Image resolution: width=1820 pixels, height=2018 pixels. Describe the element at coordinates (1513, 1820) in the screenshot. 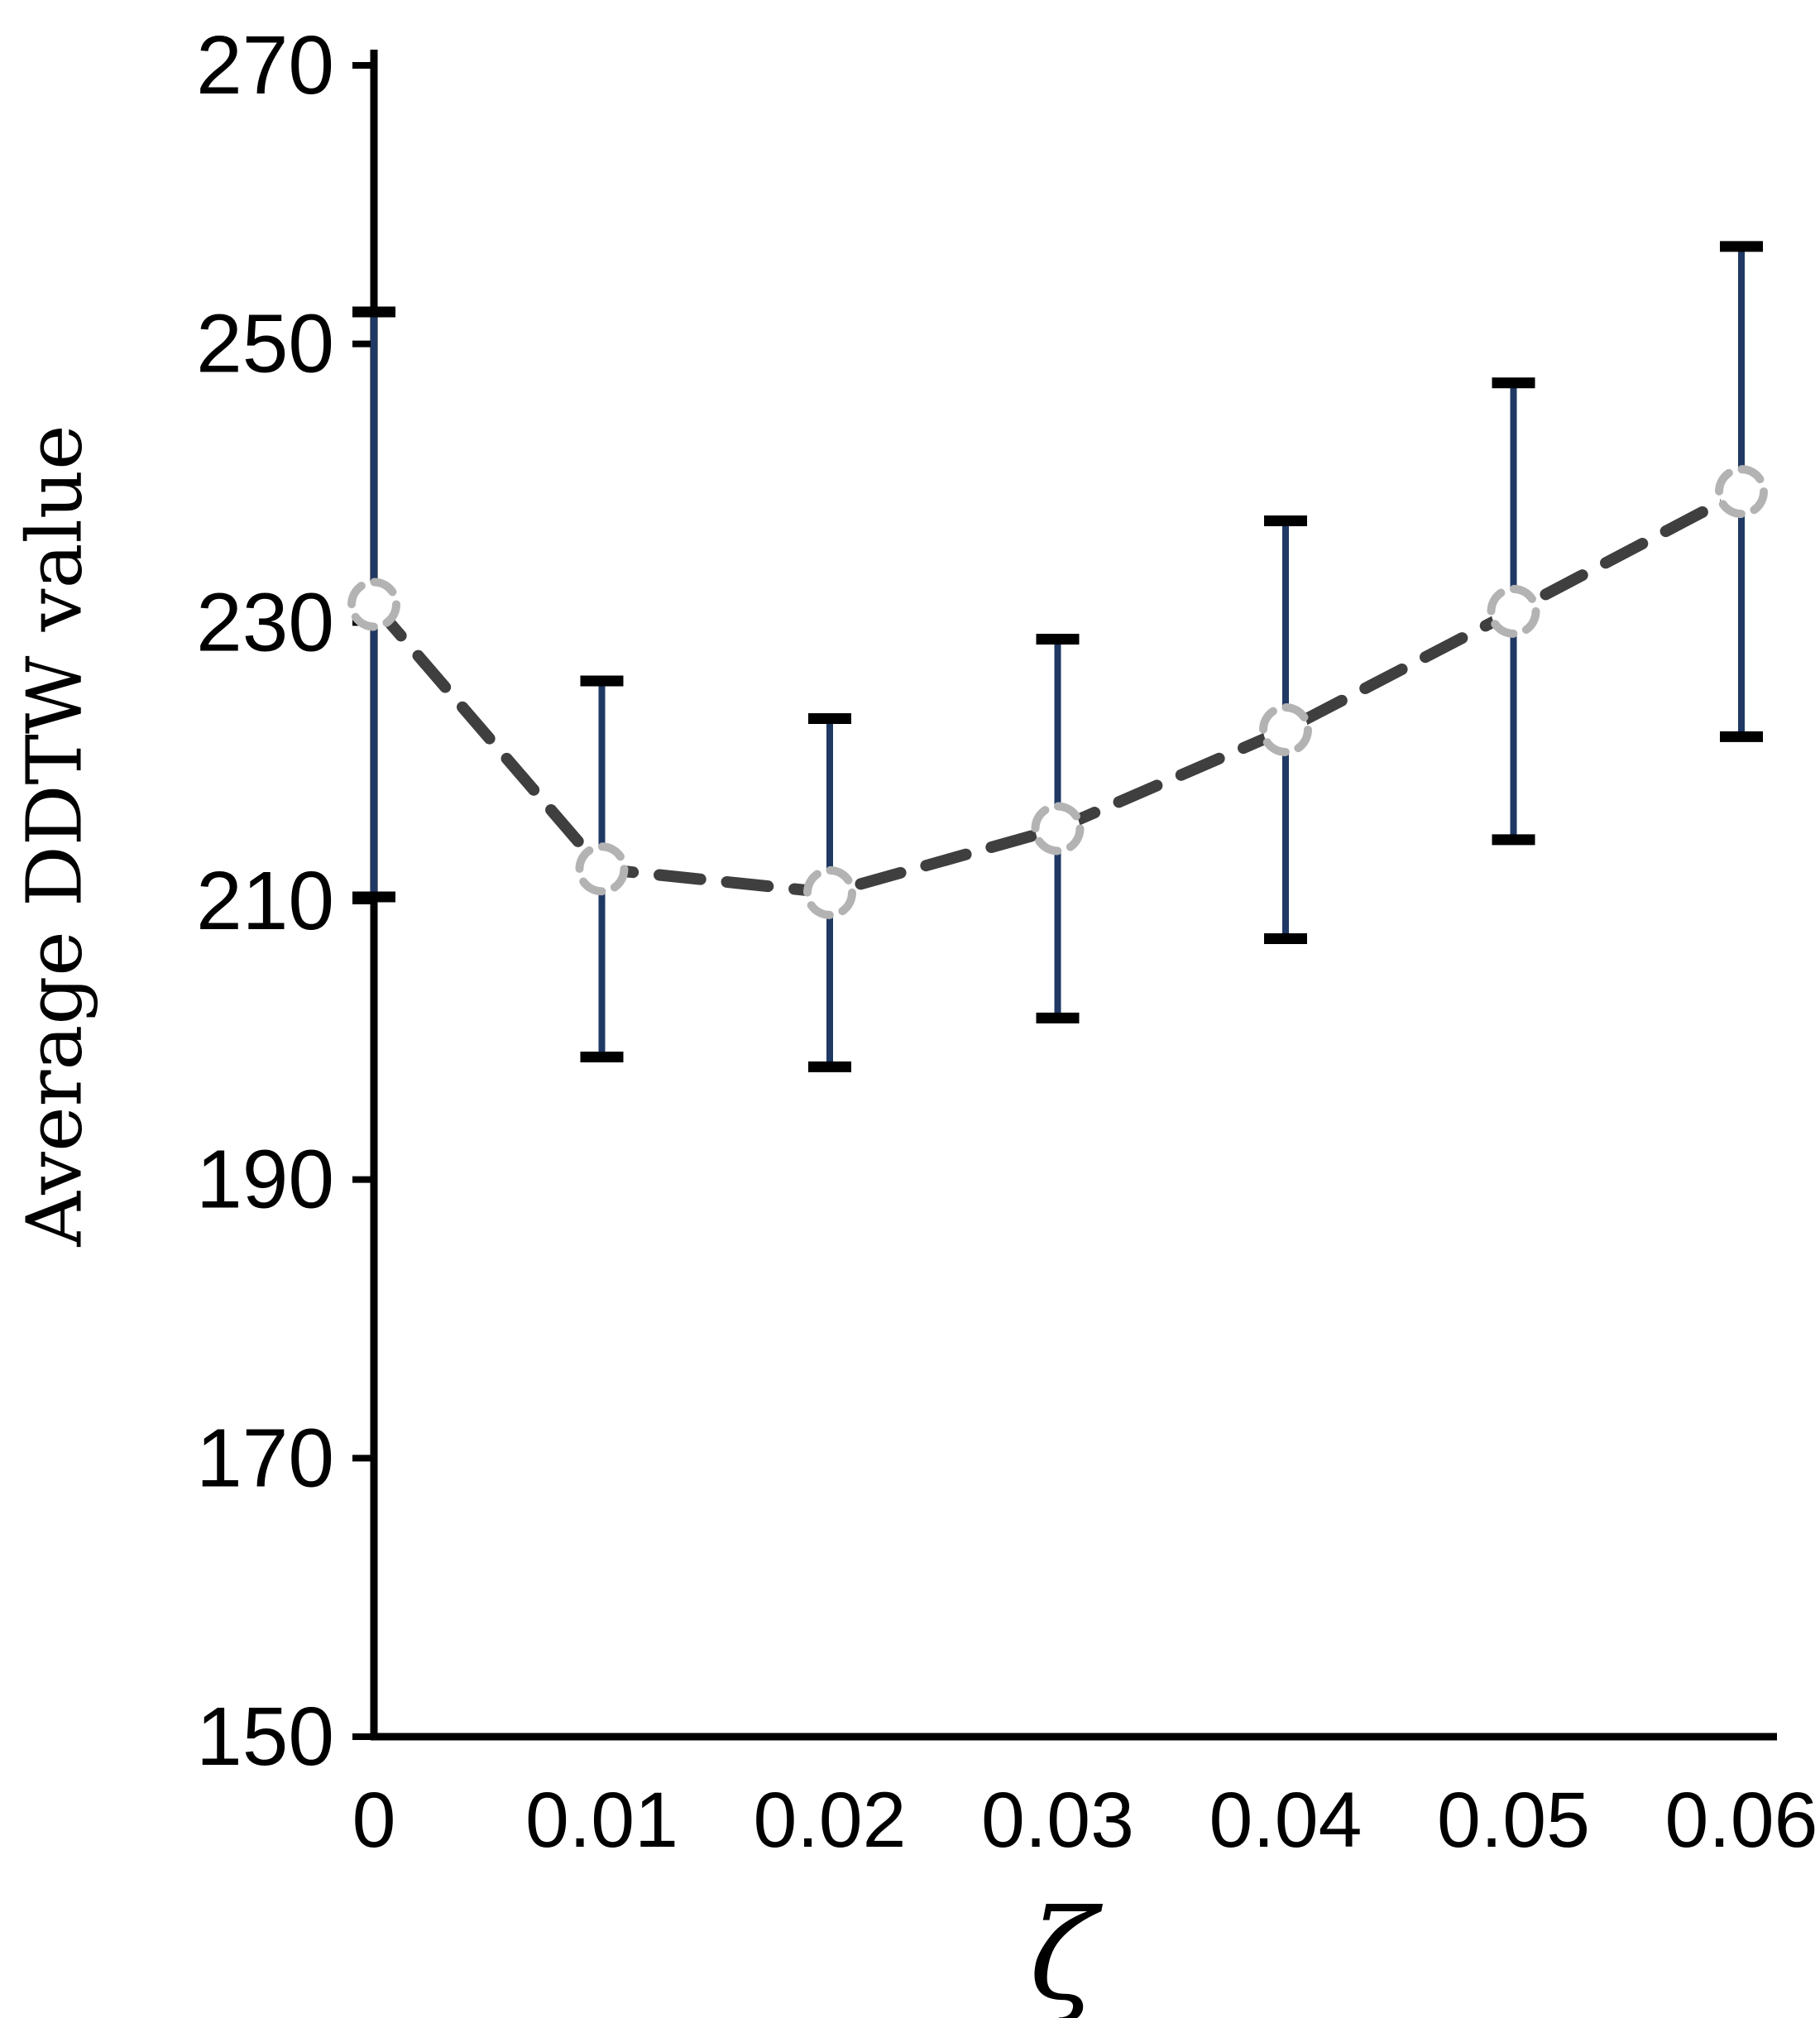

I see `x-tick-label: 0.05` at that location.